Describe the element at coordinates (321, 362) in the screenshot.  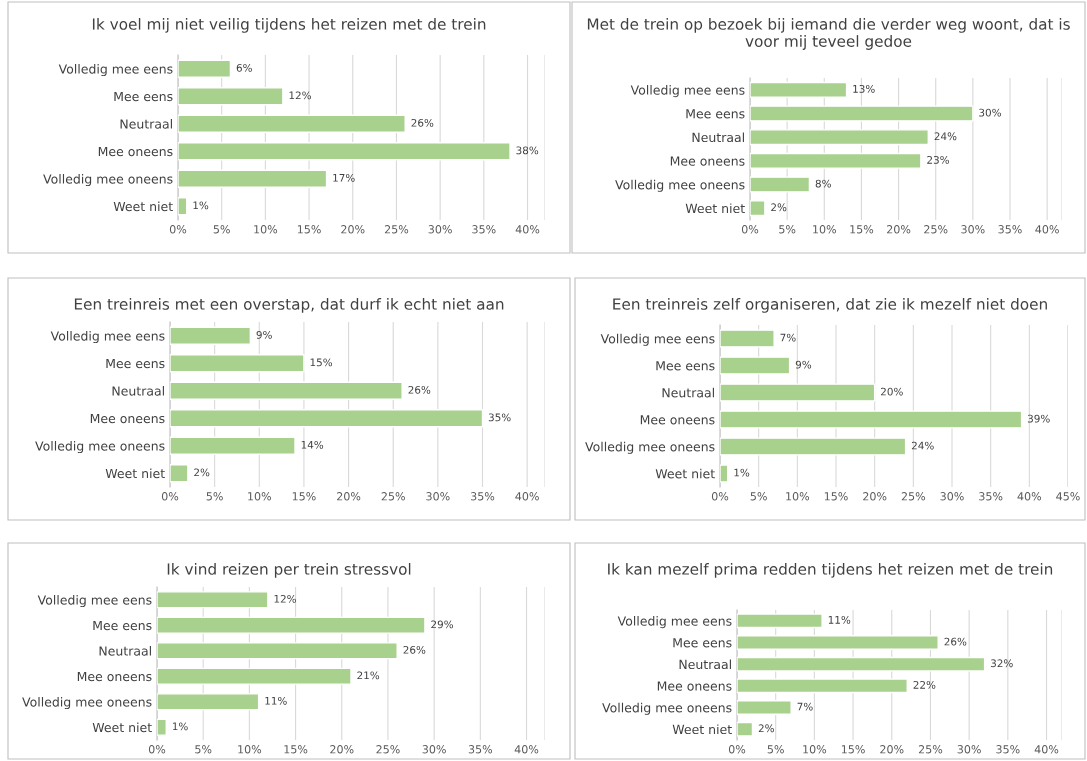
I see `data-label: 15%` at that location.